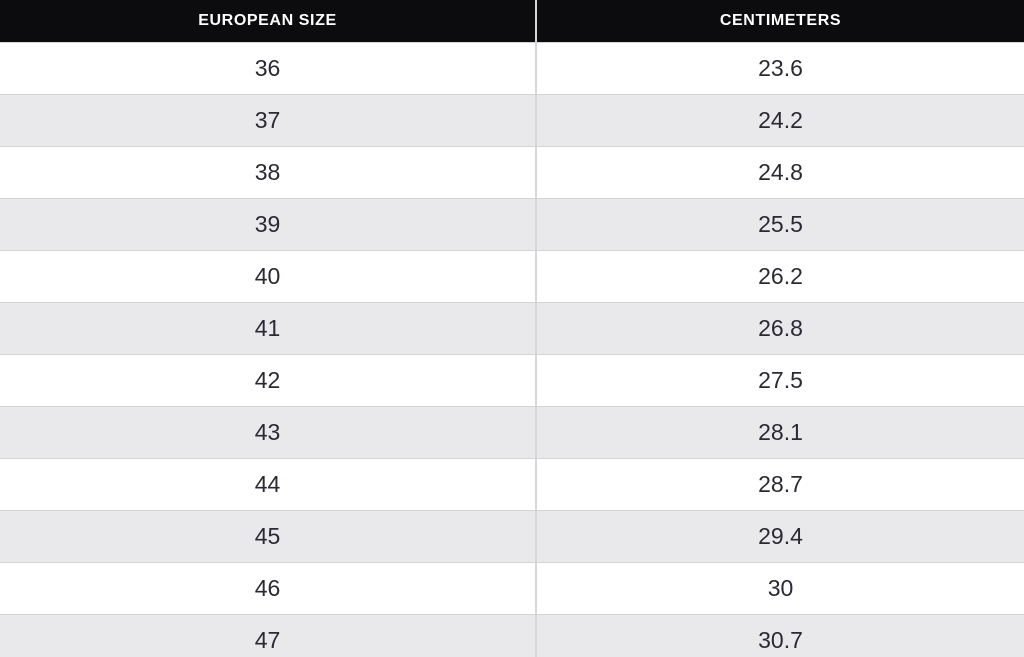 The image size is (1024, 657). I want to click on cell-european-size: 43, so click(268, 432).